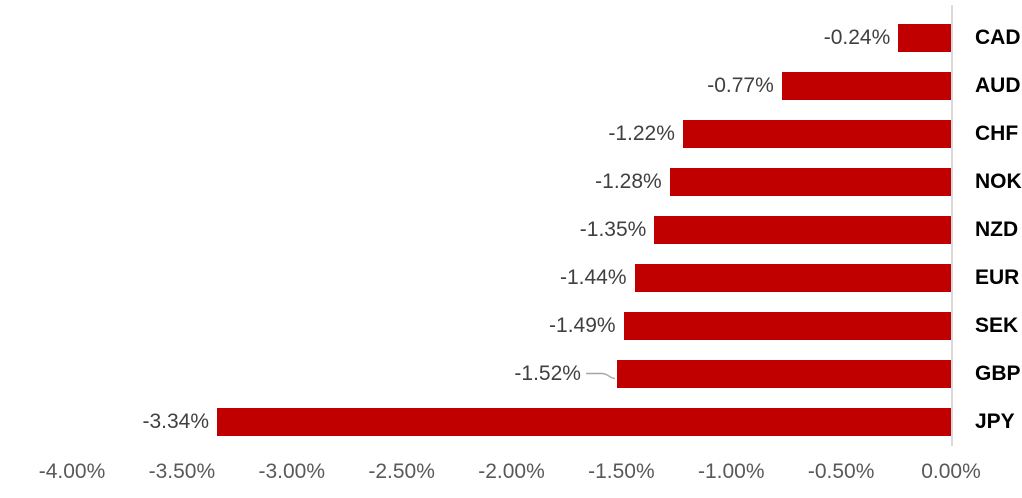 This screenshot has height=498, width=1022. Describe the element at coordinates (802, 229) in the screenshot. I see `bar-nzd` at that location.